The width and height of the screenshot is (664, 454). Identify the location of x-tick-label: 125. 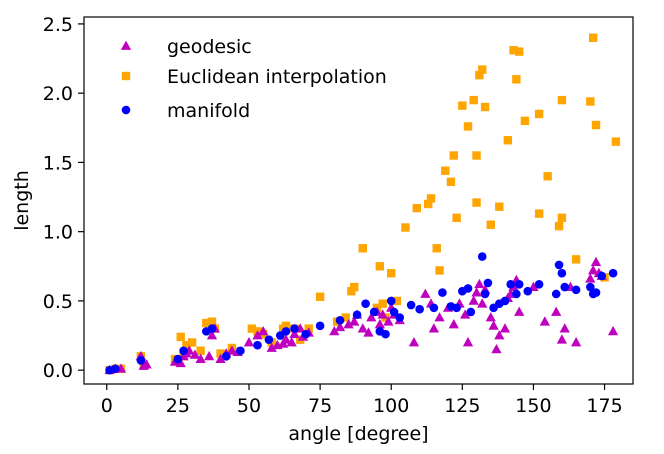
(462, 406).